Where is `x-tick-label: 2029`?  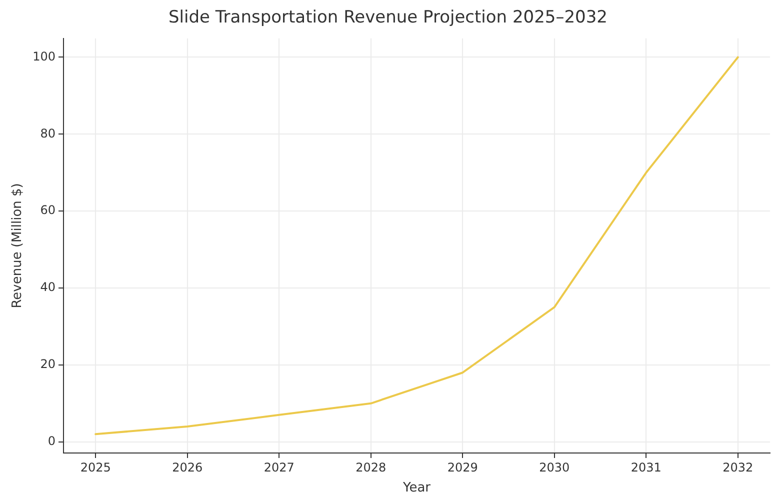
x-tick-label: 2029 is located at coordinates (462, 467).